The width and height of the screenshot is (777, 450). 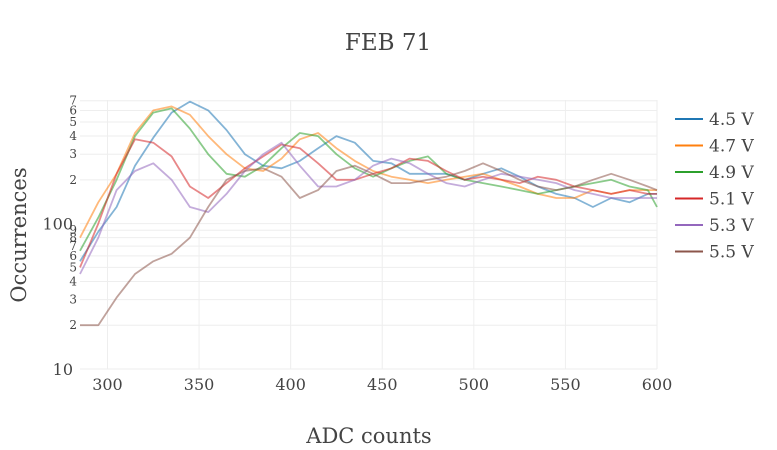 What do you see at coordinates (474, 384) in the screenshot?
I see `x-tick-label: 500` at bounding box center [474, 384].